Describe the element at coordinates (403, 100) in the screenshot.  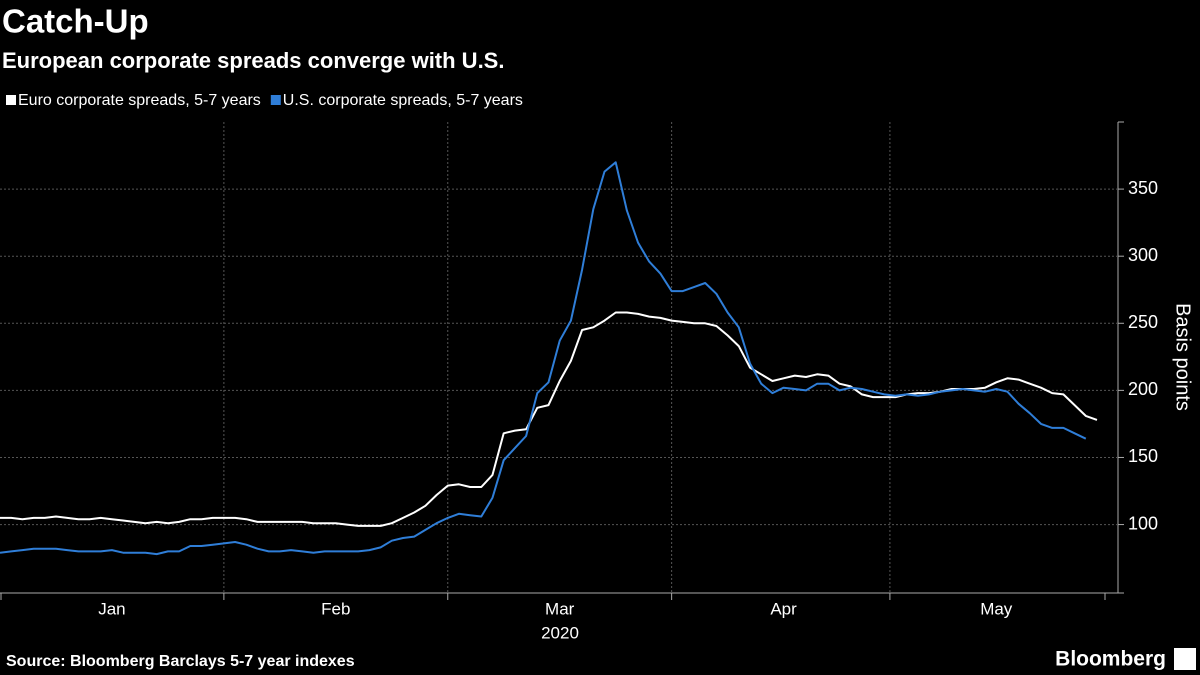
I see `legend-label: U.S. corporate spreads, 5-7 years` at that location.